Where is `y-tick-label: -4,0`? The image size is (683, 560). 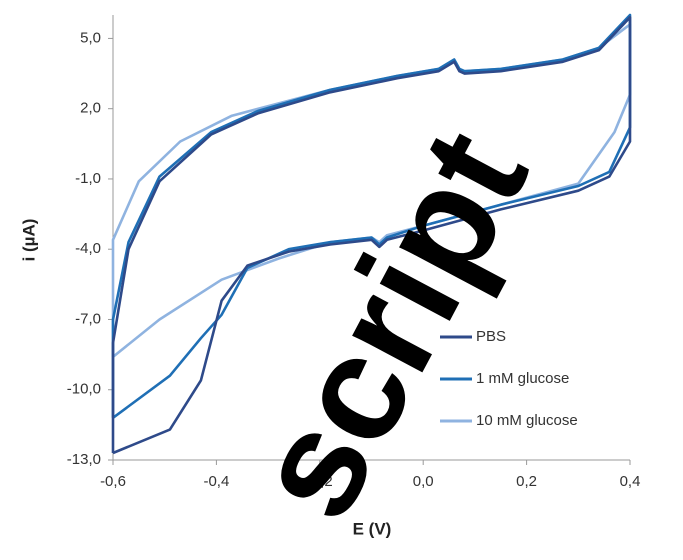 y-tick-label: -4,0 is located at coordinates (88, 248).